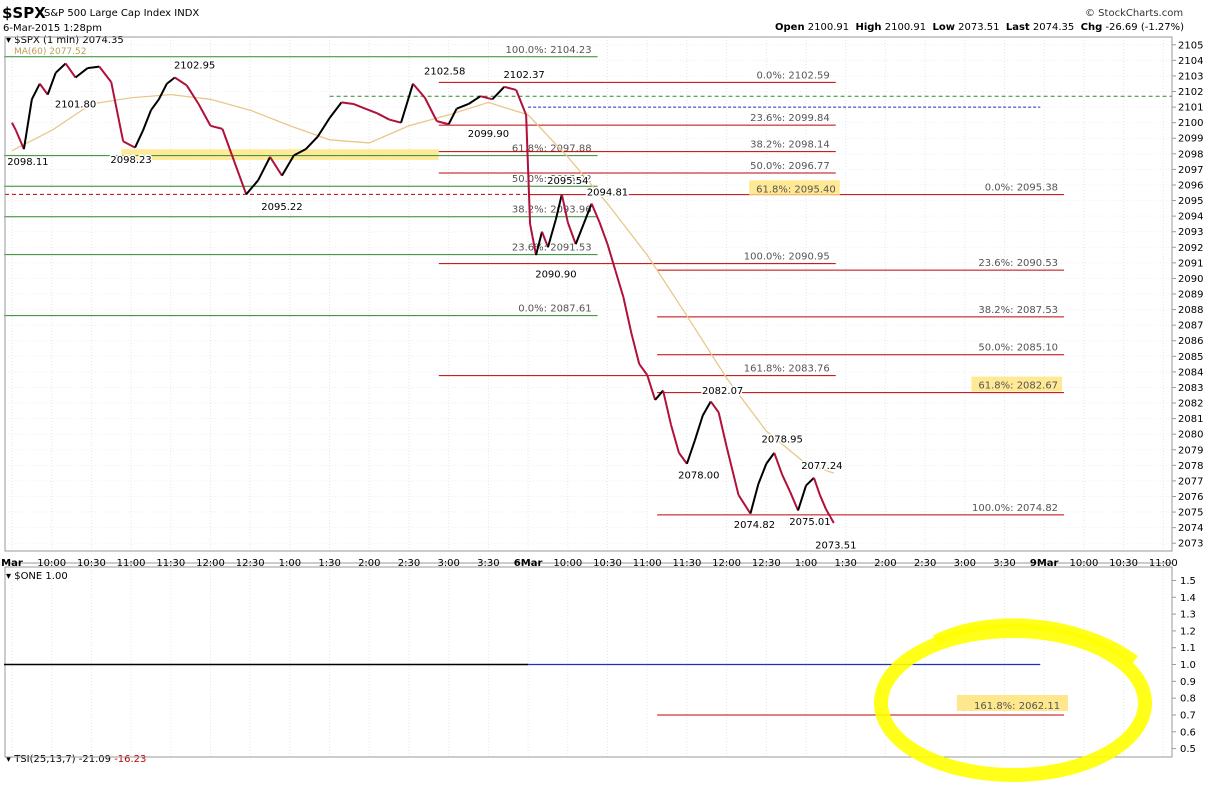 The image size is (1221, 787). What do you see at coordinates (1188, 749) in the screenshot?
I see `lower-y-tick-label: 0.5` at bounding box center [1188, 749].